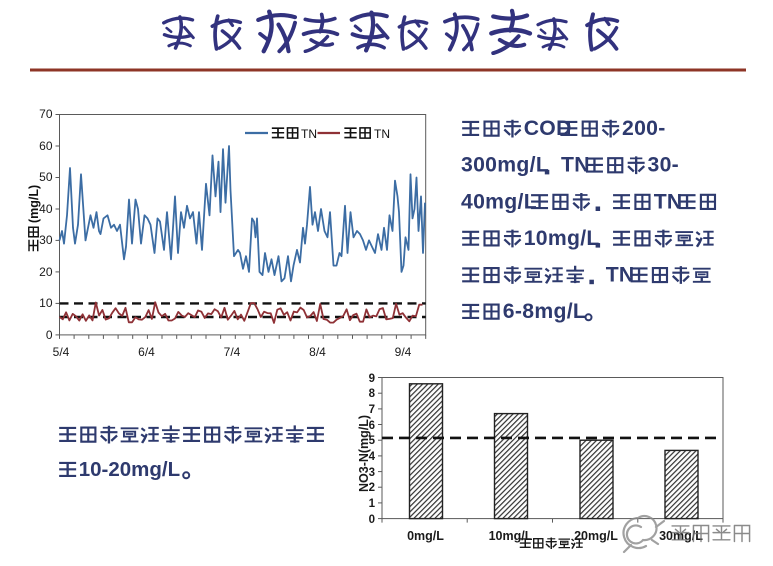 Image resolution: width=773 pixels, height=566 pixels. Describe the element at coordinates (46, 240) in the screenshot. I see `svg-text: 30` at that location.